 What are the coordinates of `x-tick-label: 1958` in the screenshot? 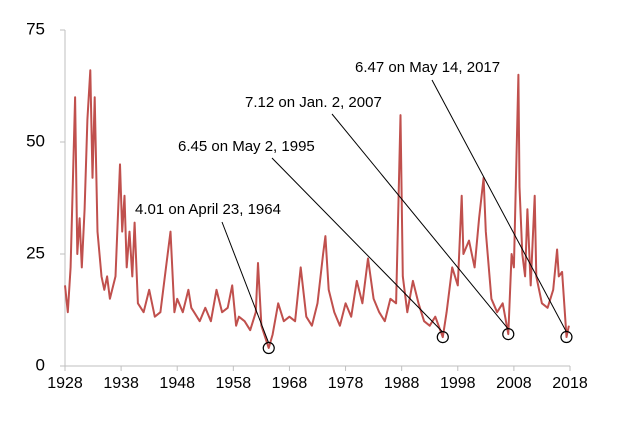 It's located at (234, 383).